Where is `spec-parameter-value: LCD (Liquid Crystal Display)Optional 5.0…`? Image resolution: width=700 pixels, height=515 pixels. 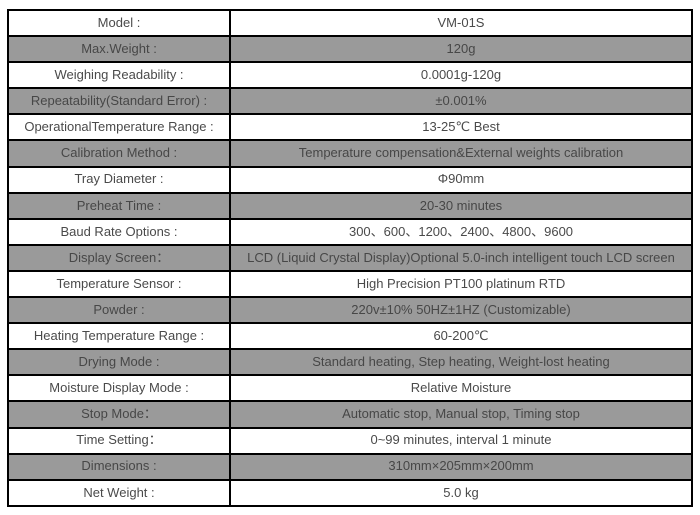 spec-parameter-value: LCD (Liquid Crystal Display)Optional 5.0… is located at coordinates (461, 257).